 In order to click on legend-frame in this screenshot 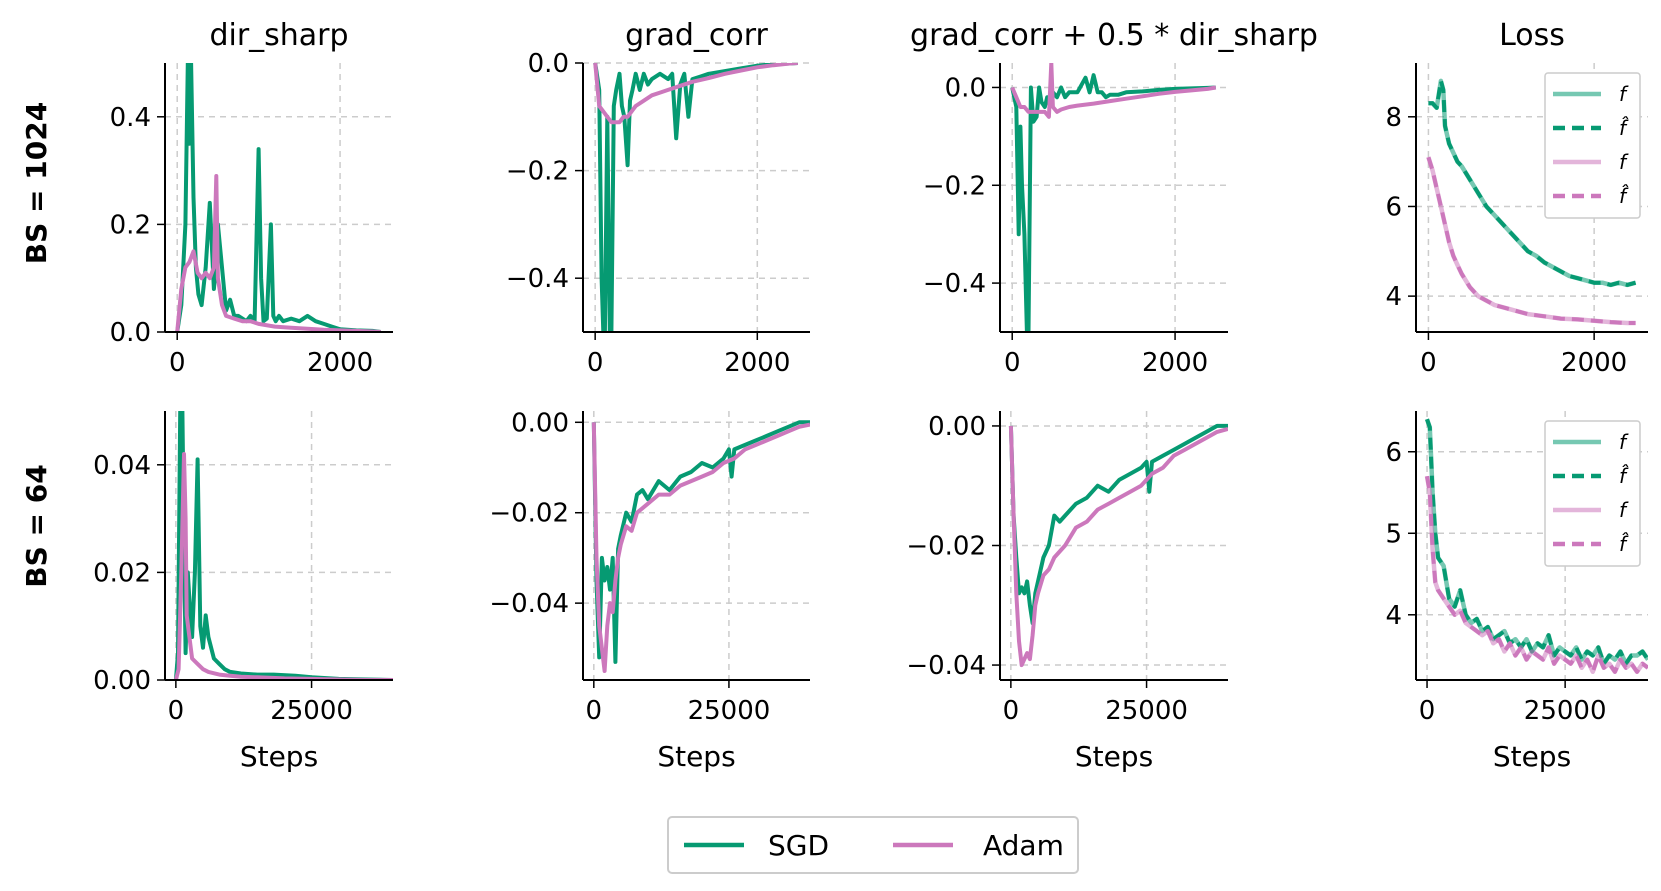, I will do `click(873, 845)`.